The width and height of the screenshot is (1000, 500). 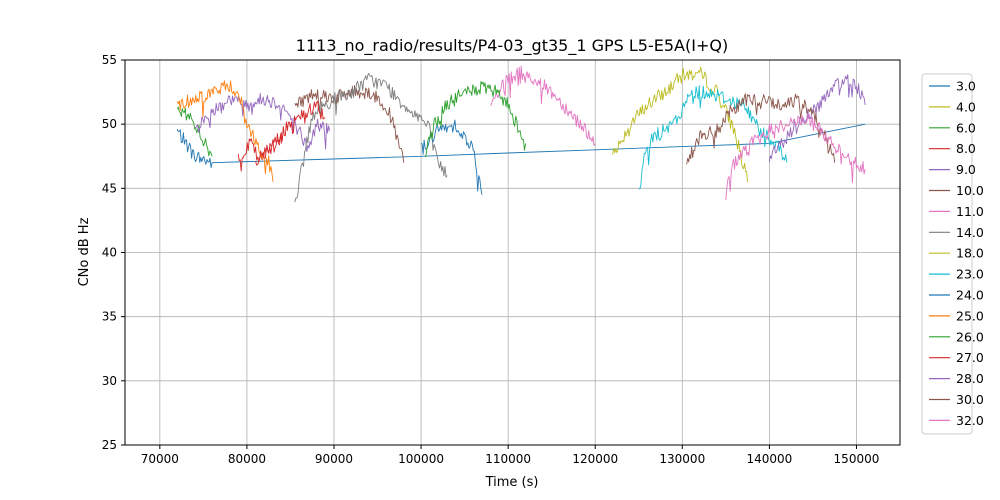 What do you see at coordinates (109, 381) in the screenshot?
I see `y-tick-label: 30` at bounding box center [109, 381].